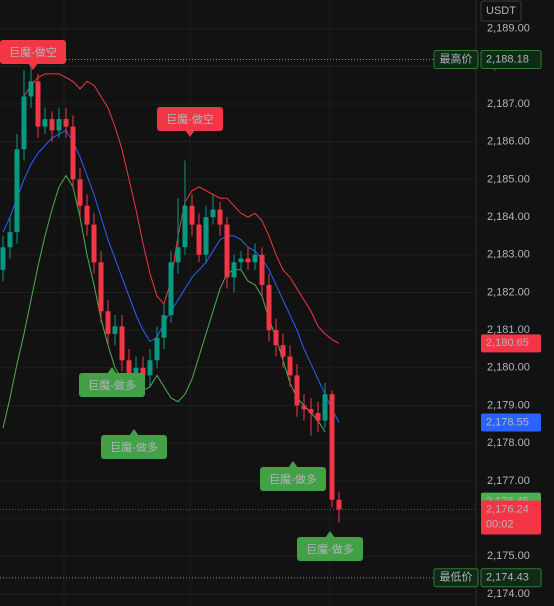 This screenshot has height=606, width=554. Describe the element at coordinates (508, 405) in the screenshot. I see `y-tick-label: 2,179.00` at that location.